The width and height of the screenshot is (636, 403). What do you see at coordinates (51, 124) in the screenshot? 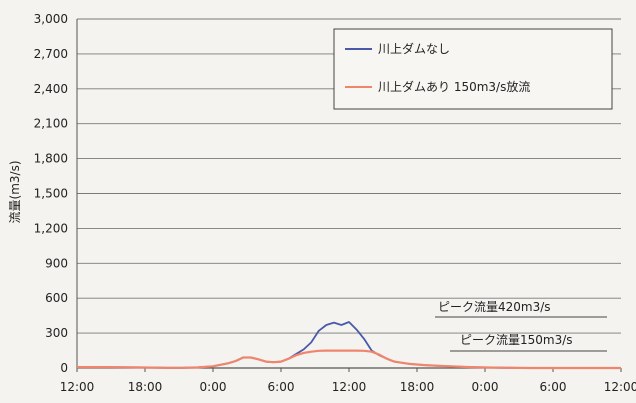
I see `y-tick-label: 2,100` at bounding box center [51, 124].